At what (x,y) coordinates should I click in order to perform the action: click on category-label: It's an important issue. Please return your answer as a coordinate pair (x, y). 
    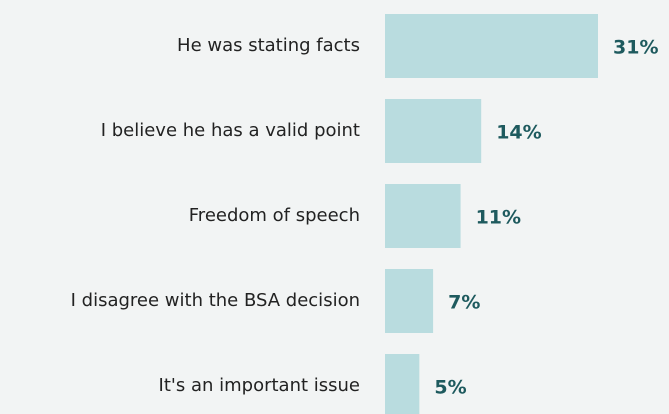
    Looking at the image, I should click on (259, 385).